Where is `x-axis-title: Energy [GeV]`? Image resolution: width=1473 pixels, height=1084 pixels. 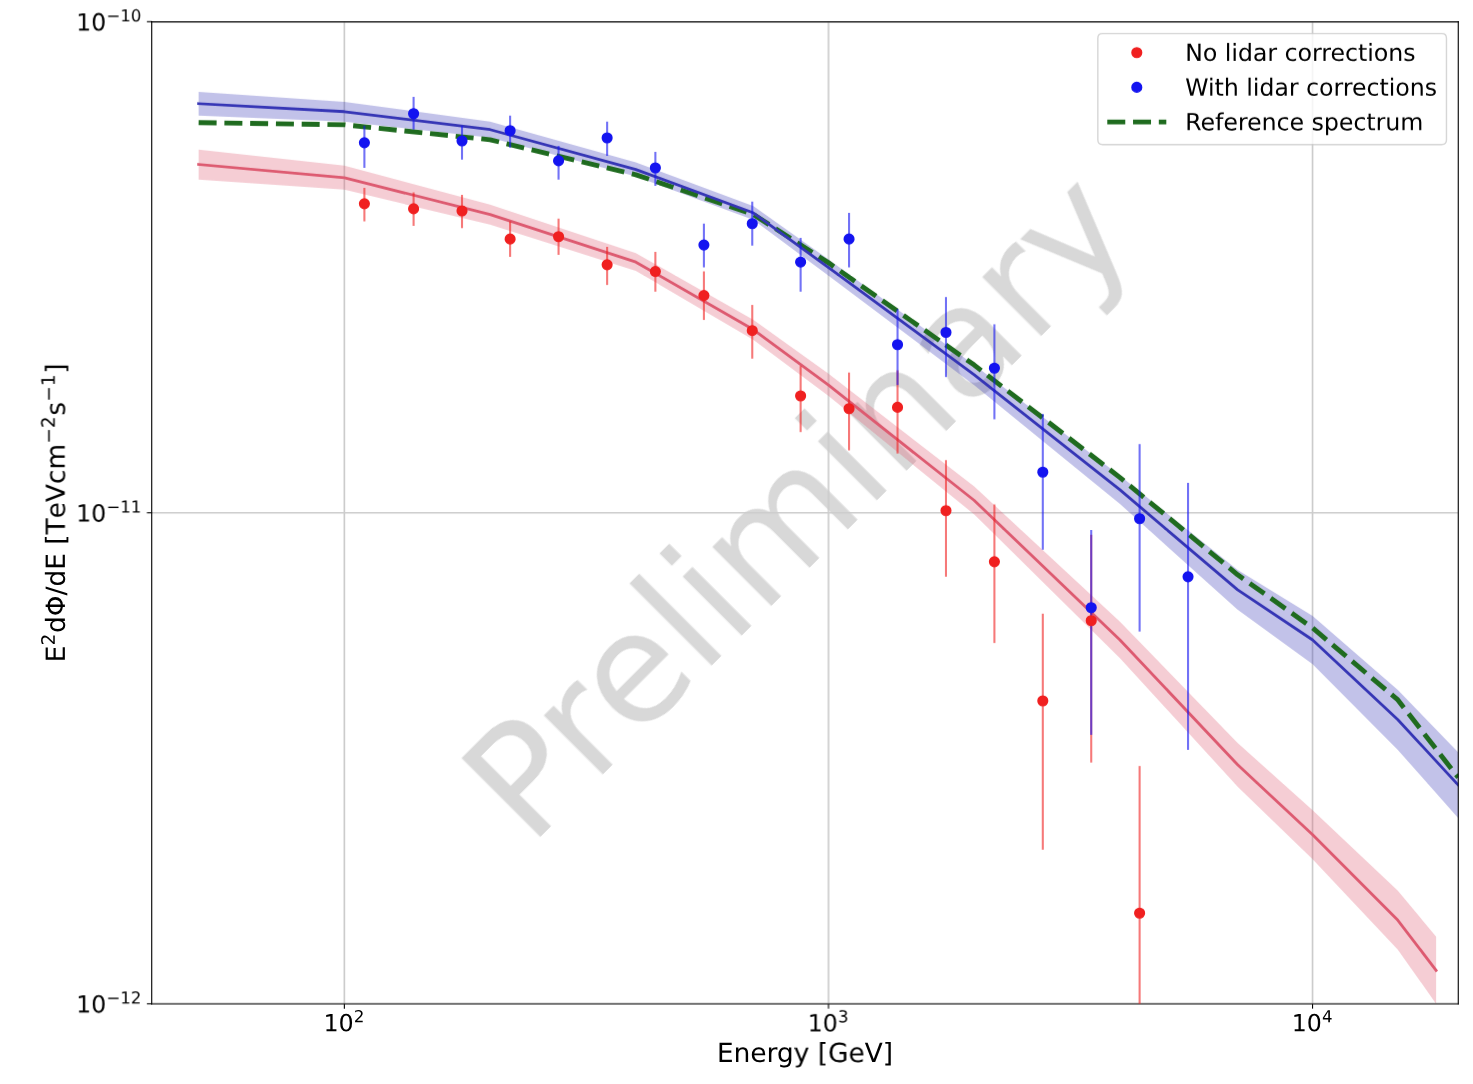
x-axis-title: Energy [GeV] is located at coordinates (805, 1054).